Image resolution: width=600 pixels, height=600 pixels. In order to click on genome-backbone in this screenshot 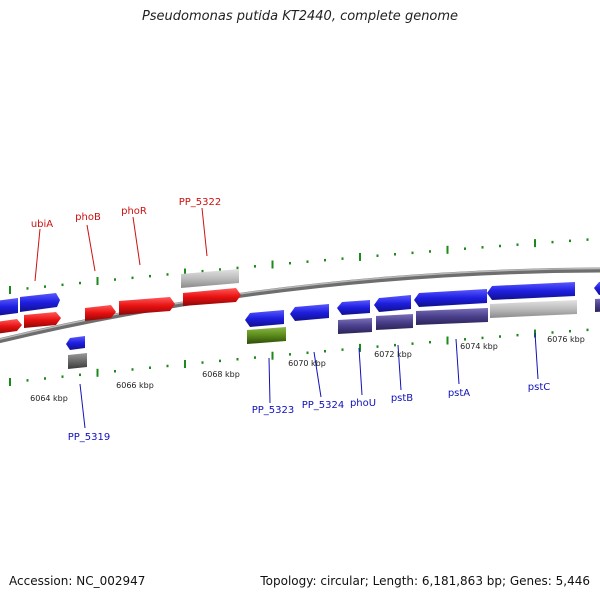, I will do `click(300, 305)`.